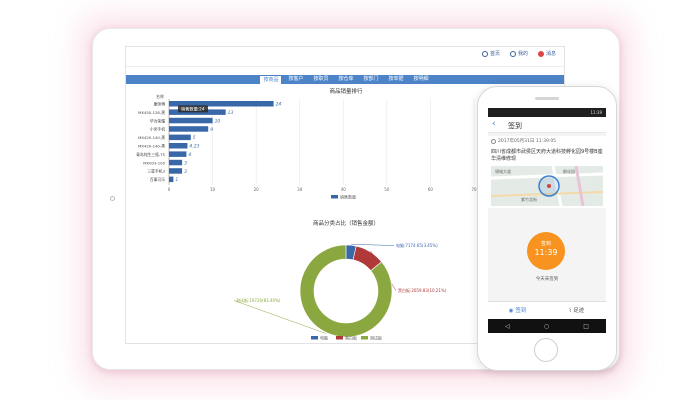 This screenshot has width=700, height=400. I want to click on bar-tooltip-text: 销售数量:24, so click(193, 108).